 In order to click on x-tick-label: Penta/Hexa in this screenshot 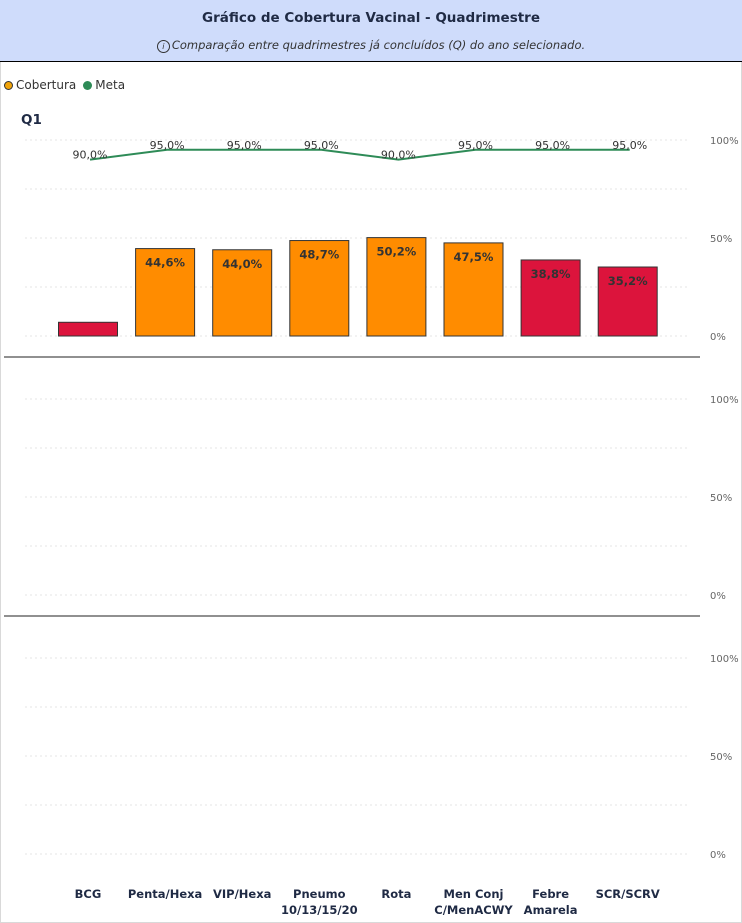, I will do `click(165, 894)`.